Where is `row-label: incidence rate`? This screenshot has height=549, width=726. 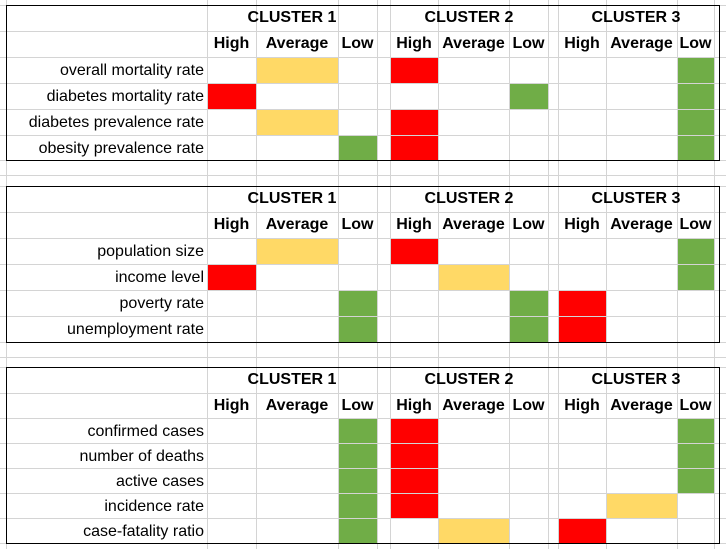
row-label: incidence rate is located at coordinates (154, 506).